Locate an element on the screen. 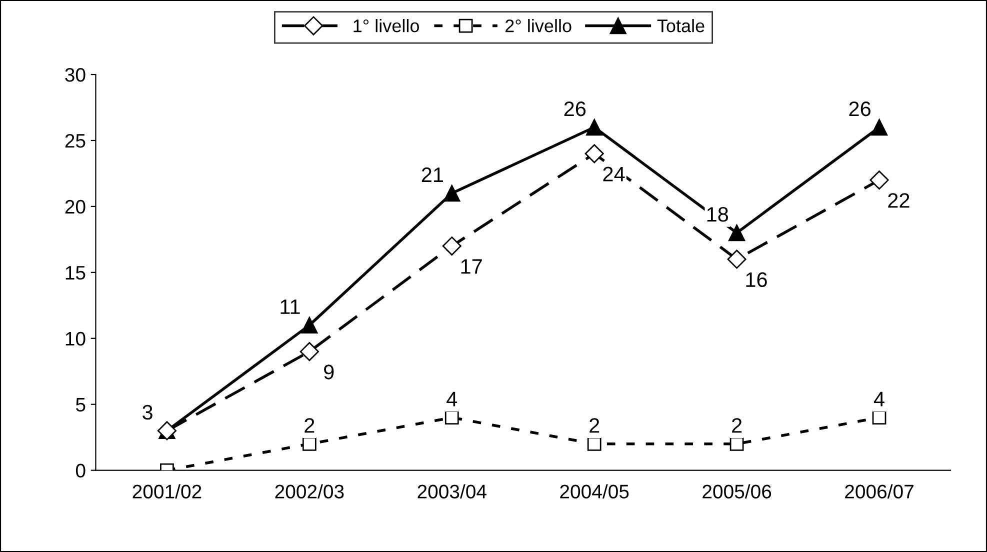 This screenshot has height=552, width=987. y-tick-label: 25 is located at coordinates (75, 141).